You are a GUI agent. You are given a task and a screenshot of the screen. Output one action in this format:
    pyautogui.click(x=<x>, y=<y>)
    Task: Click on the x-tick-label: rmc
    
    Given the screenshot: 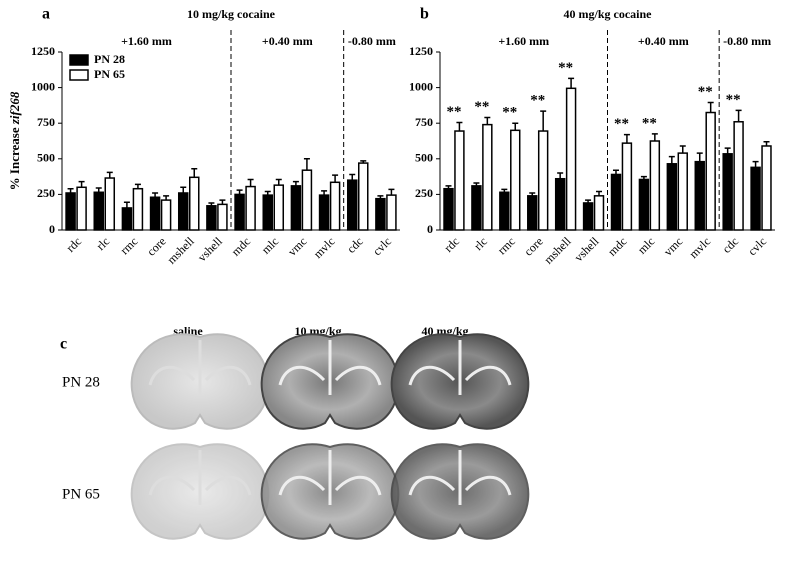 What is the action you would take?
    pyautogui.click(x=506, y=245)
    